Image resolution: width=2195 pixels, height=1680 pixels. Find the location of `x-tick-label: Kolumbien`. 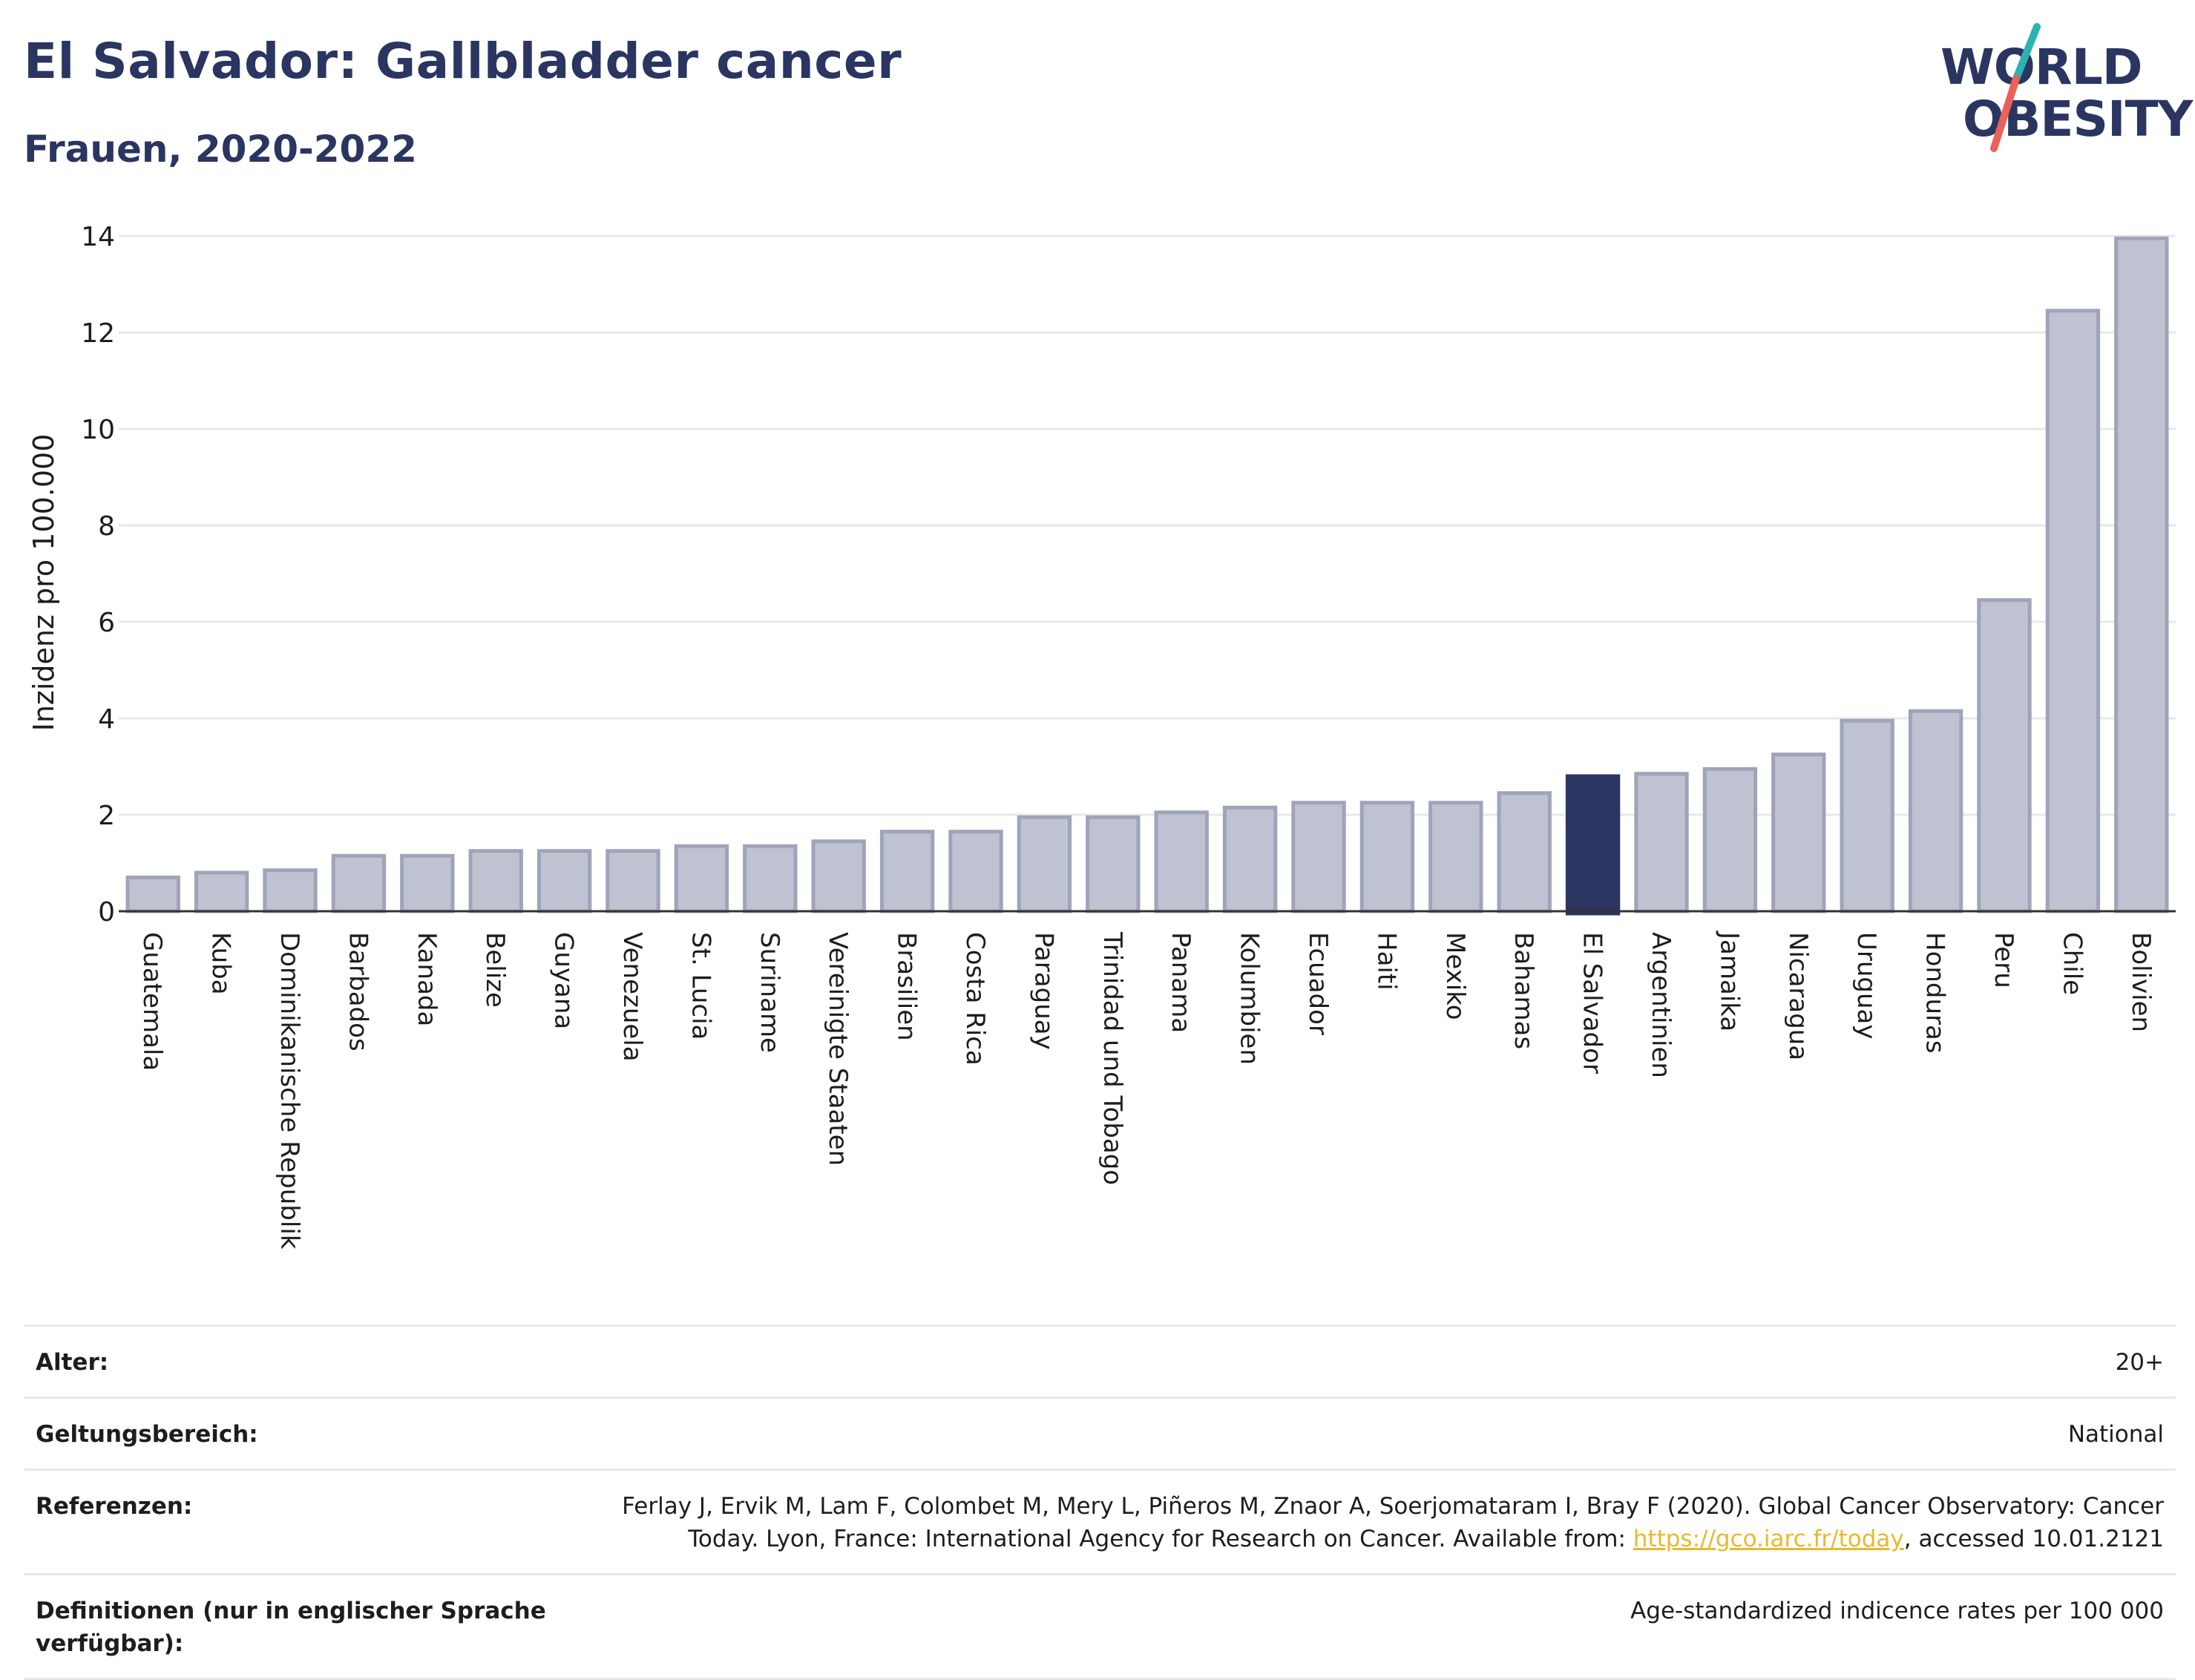

x-tick-label: Kolumbien is located at coordinates (1249, 999).